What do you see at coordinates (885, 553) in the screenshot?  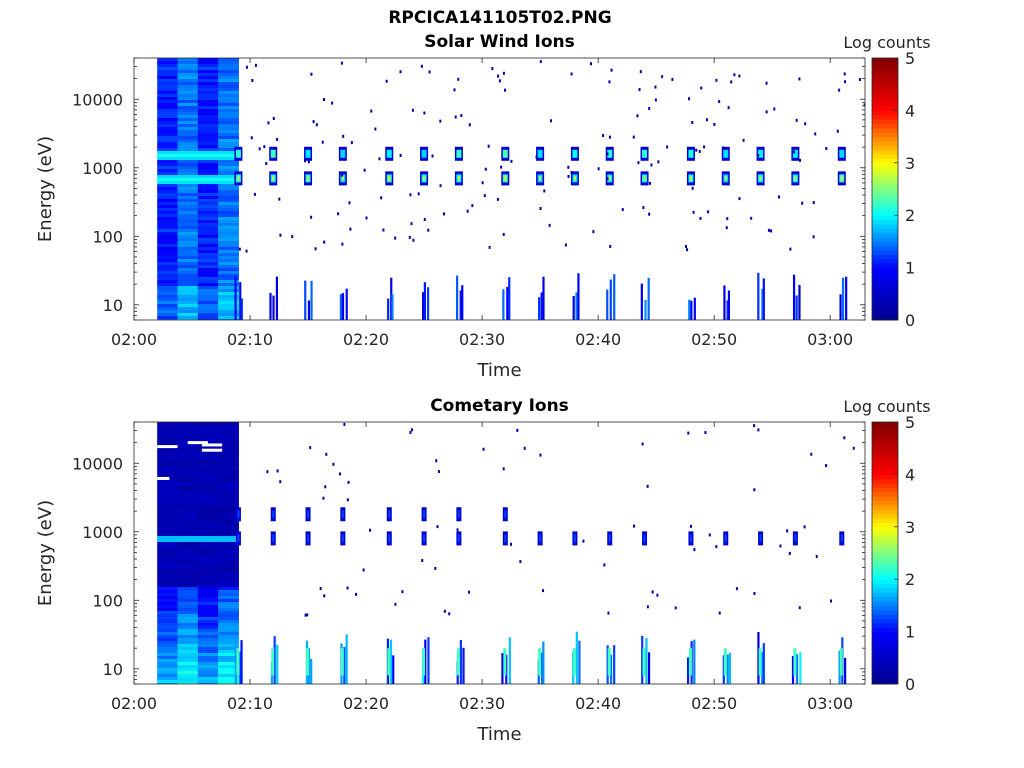 I see `colorbar-frame` at bounding box center [885, 553].